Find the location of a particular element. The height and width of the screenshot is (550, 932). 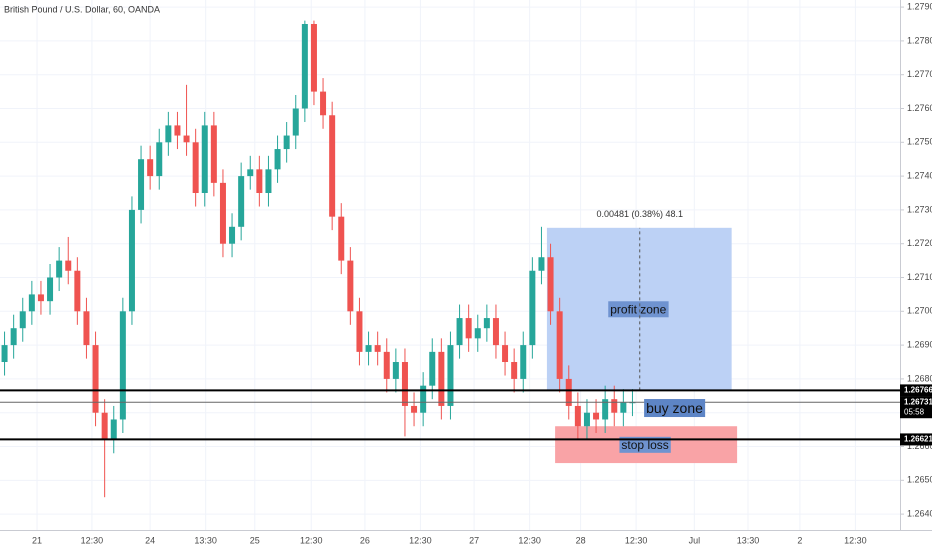

x-tick-label: 25 is located at coordinates (255, 540).